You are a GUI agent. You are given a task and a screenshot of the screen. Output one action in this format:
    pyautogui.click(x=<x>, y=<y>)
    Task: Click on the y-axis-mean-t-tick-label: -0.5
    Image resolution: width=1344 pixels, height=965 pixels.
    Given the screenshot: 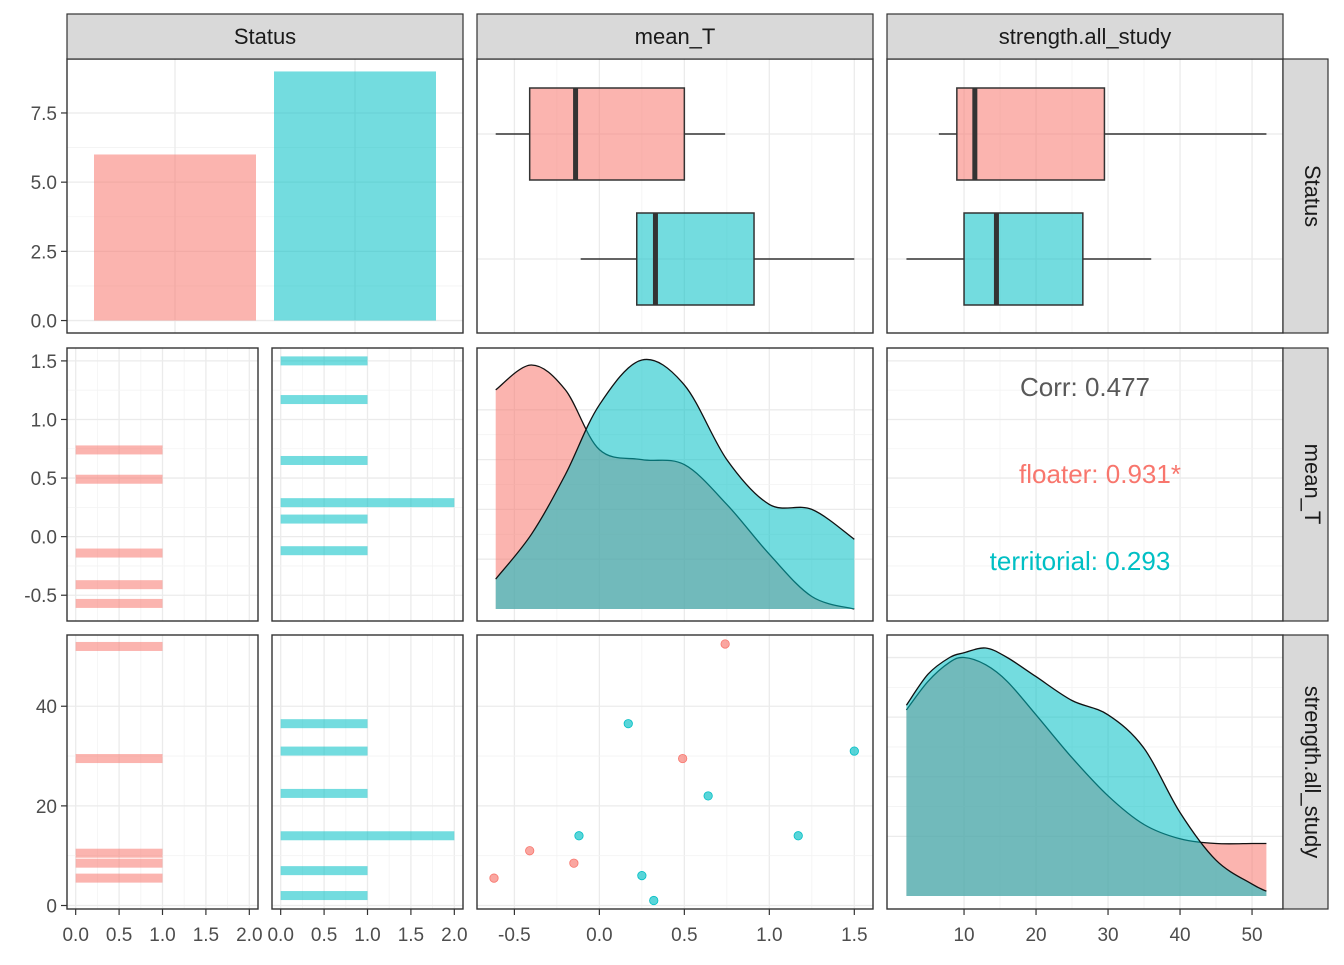 What is the action you would take?
    pyautogui.click(x=40, y=596)
    